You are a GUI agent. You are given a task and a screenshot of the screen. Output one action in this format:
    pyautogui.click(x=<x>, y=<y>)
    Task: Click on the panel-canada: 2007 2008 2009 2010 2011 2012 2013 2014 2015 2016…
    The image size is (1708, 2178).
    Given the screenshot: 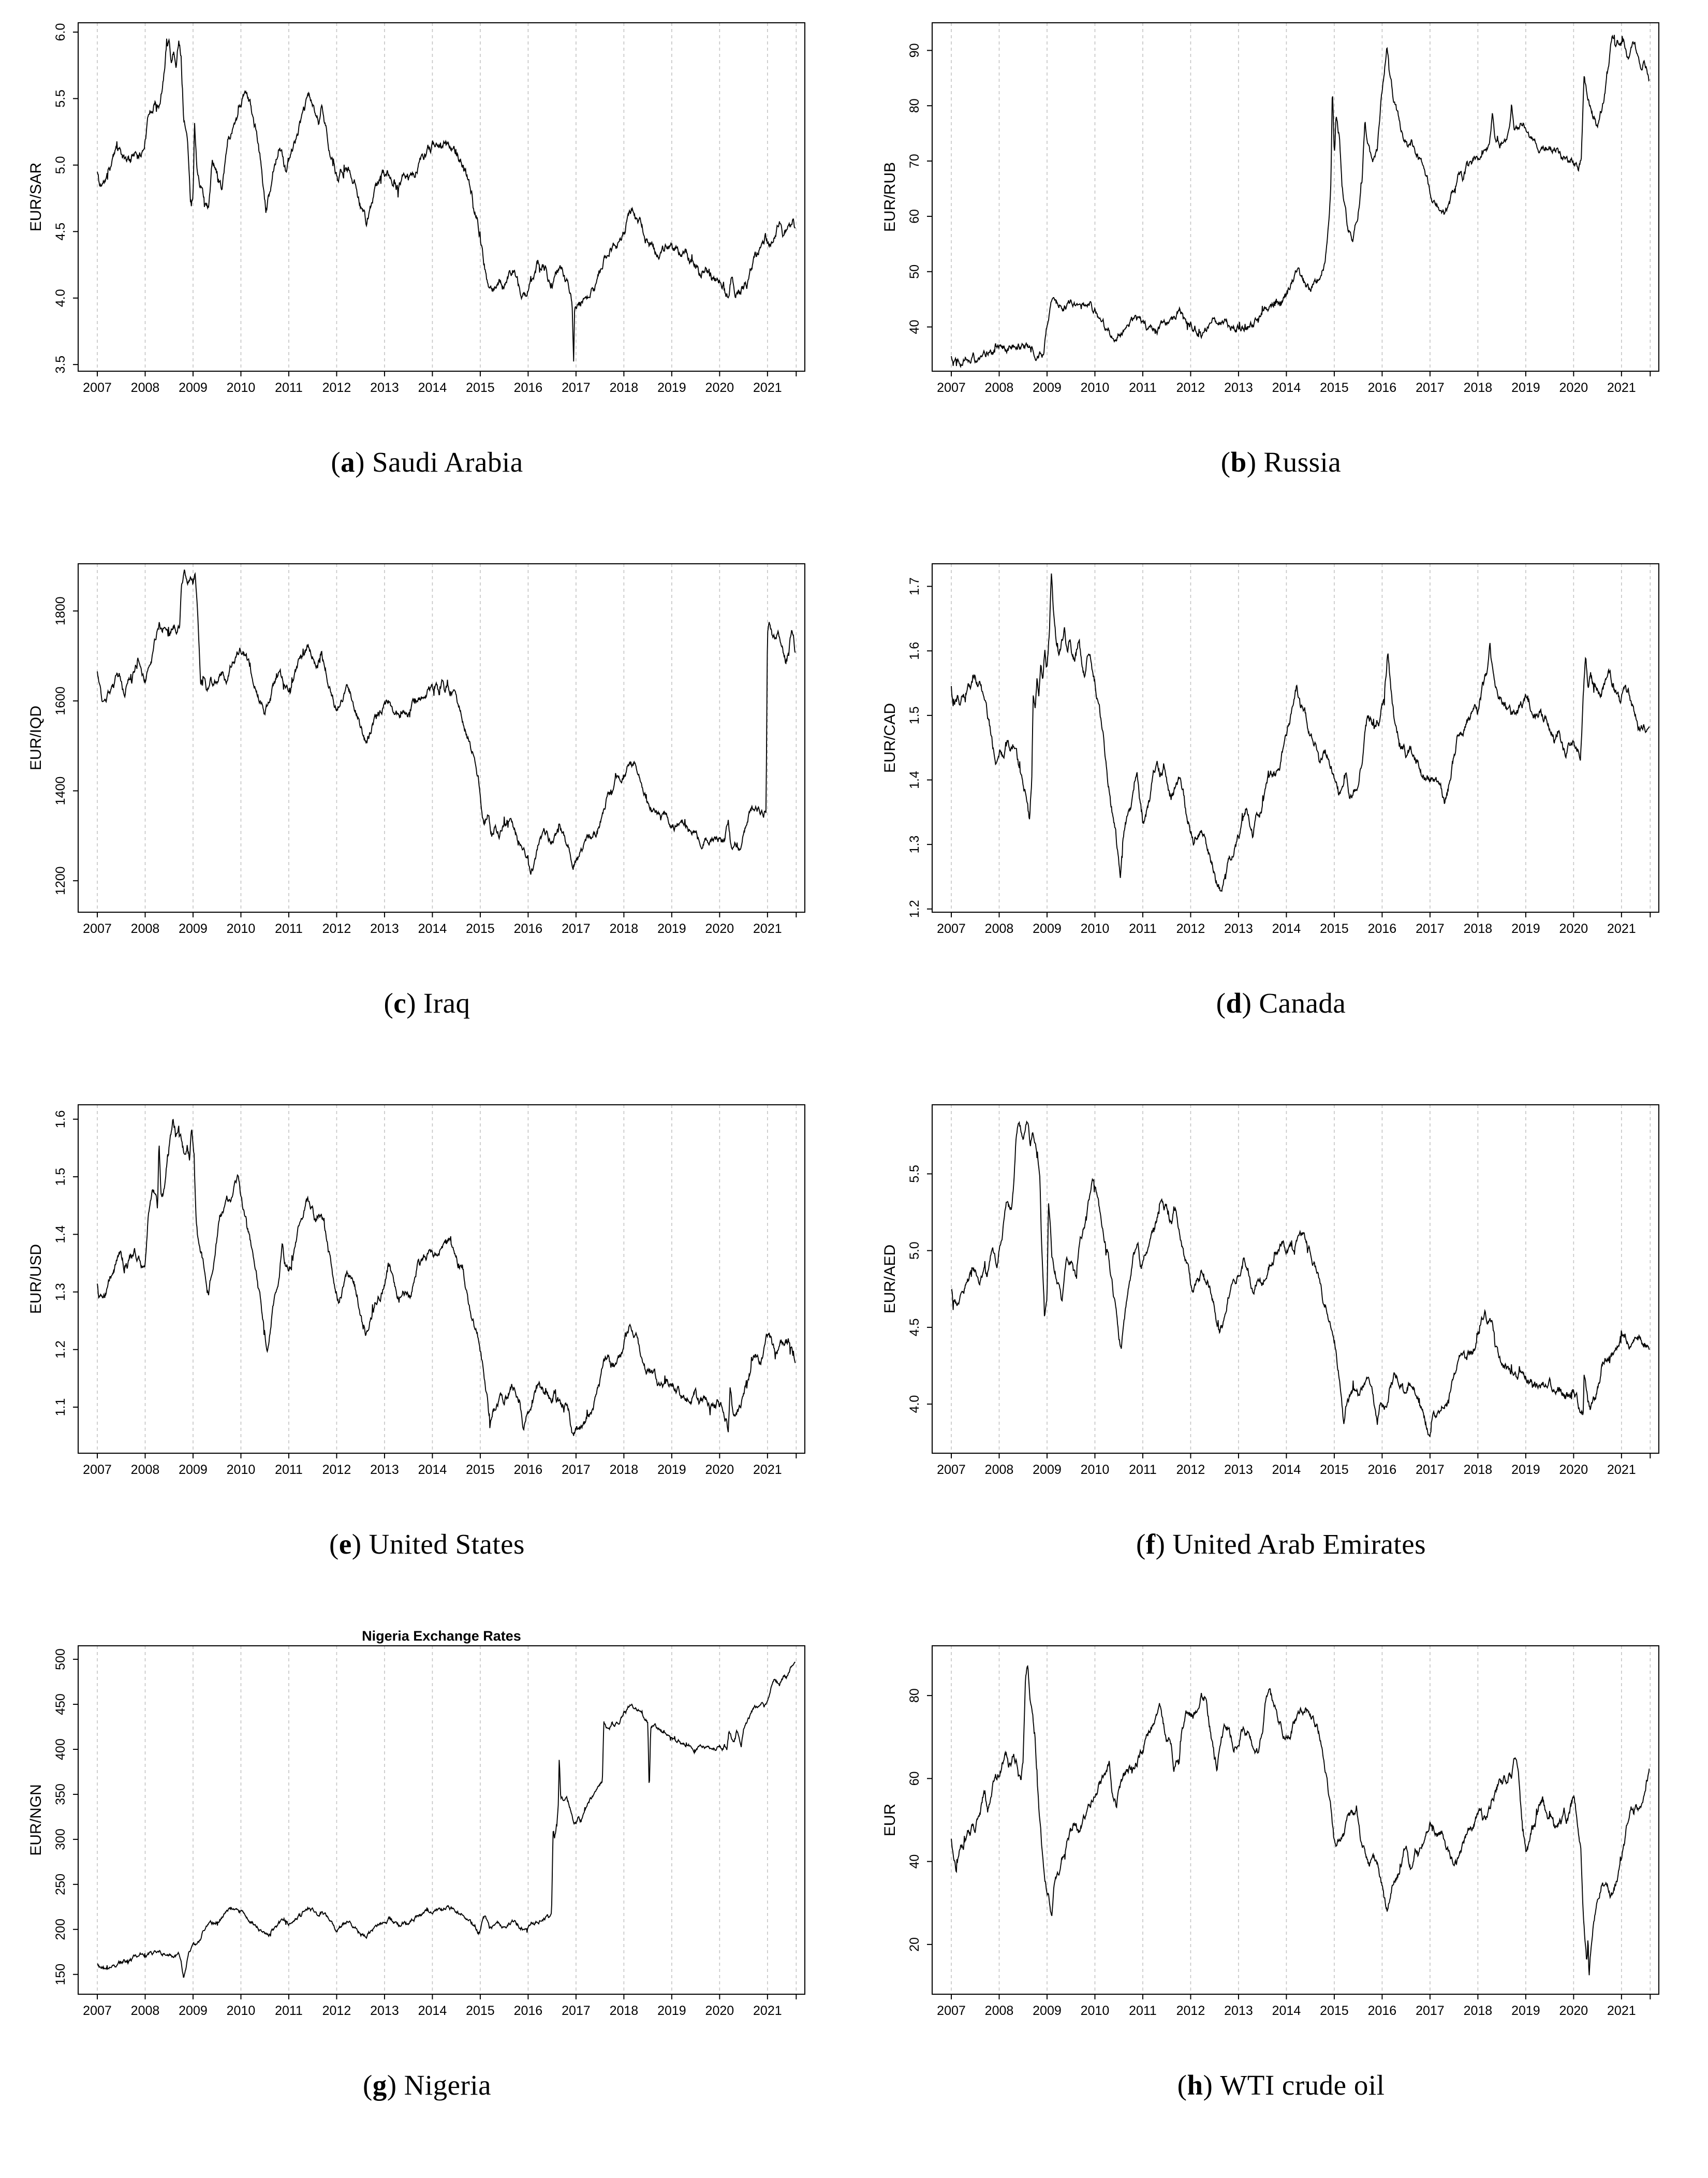 What is the action you would take?
    pyautogui.click(x=1281, y=815)
    